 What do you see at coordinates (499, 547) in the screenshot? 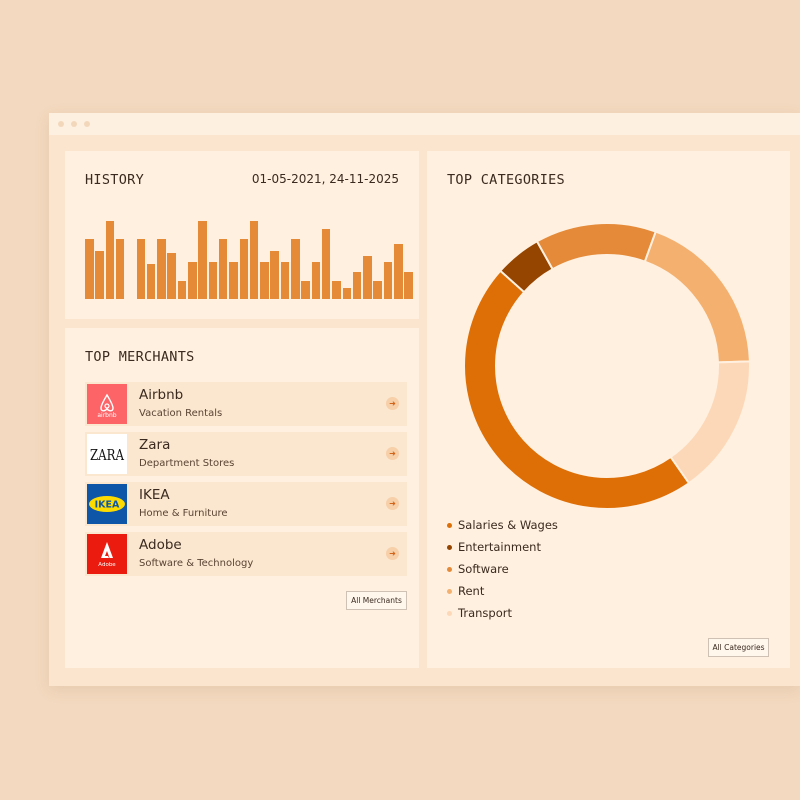
I see `legend-label: Entertainment` at bounding box center [499, 547].